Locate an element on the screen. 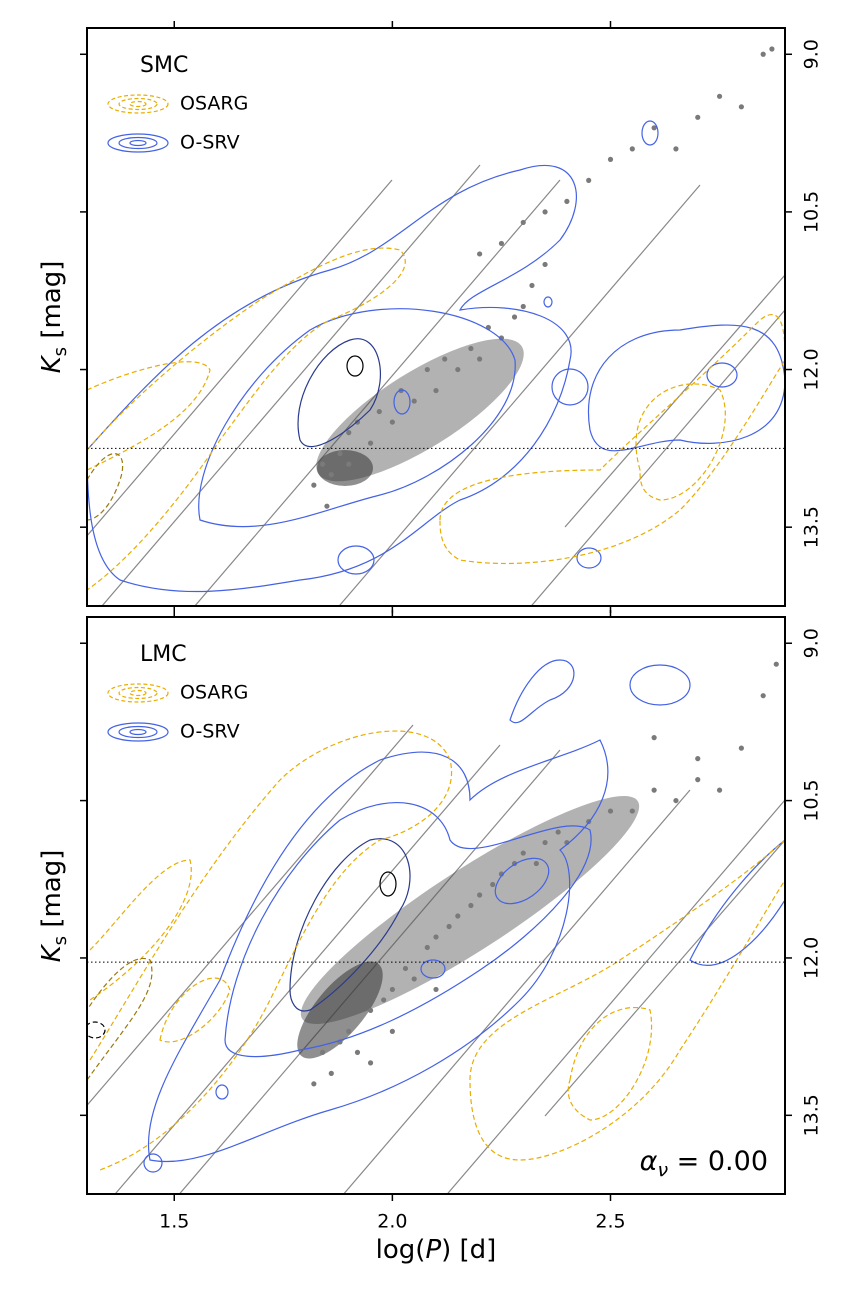  label-part: s is located at coordinates (60, 940).